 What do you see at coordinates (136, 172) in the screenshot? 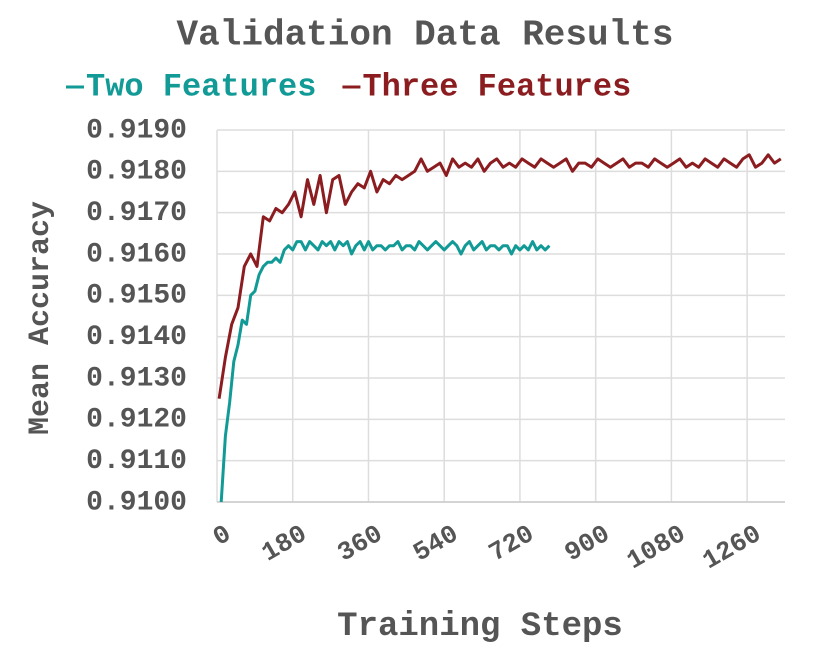
I see `y-tick-label: 0.9180` at bounding box center [136, 172].